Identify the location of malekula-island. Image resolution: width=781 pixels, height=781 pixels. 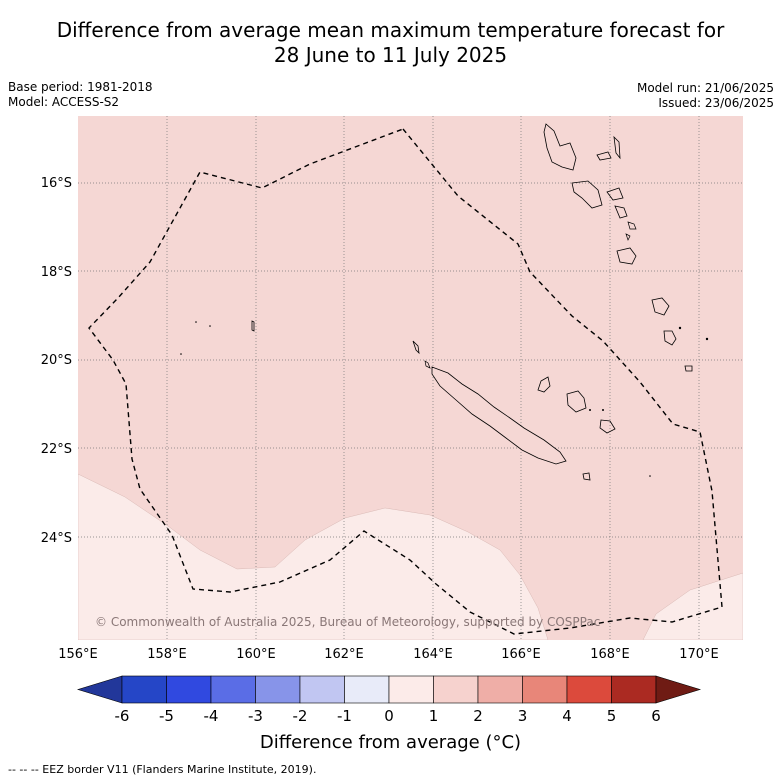
(587, 194).